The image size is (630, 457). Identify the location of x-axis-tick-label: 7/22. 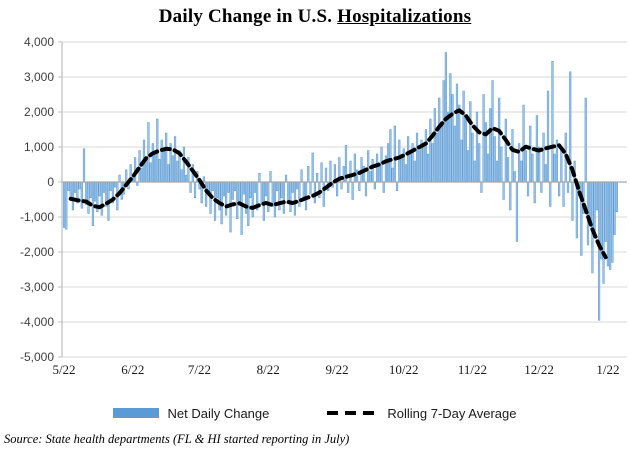
(199, 369).